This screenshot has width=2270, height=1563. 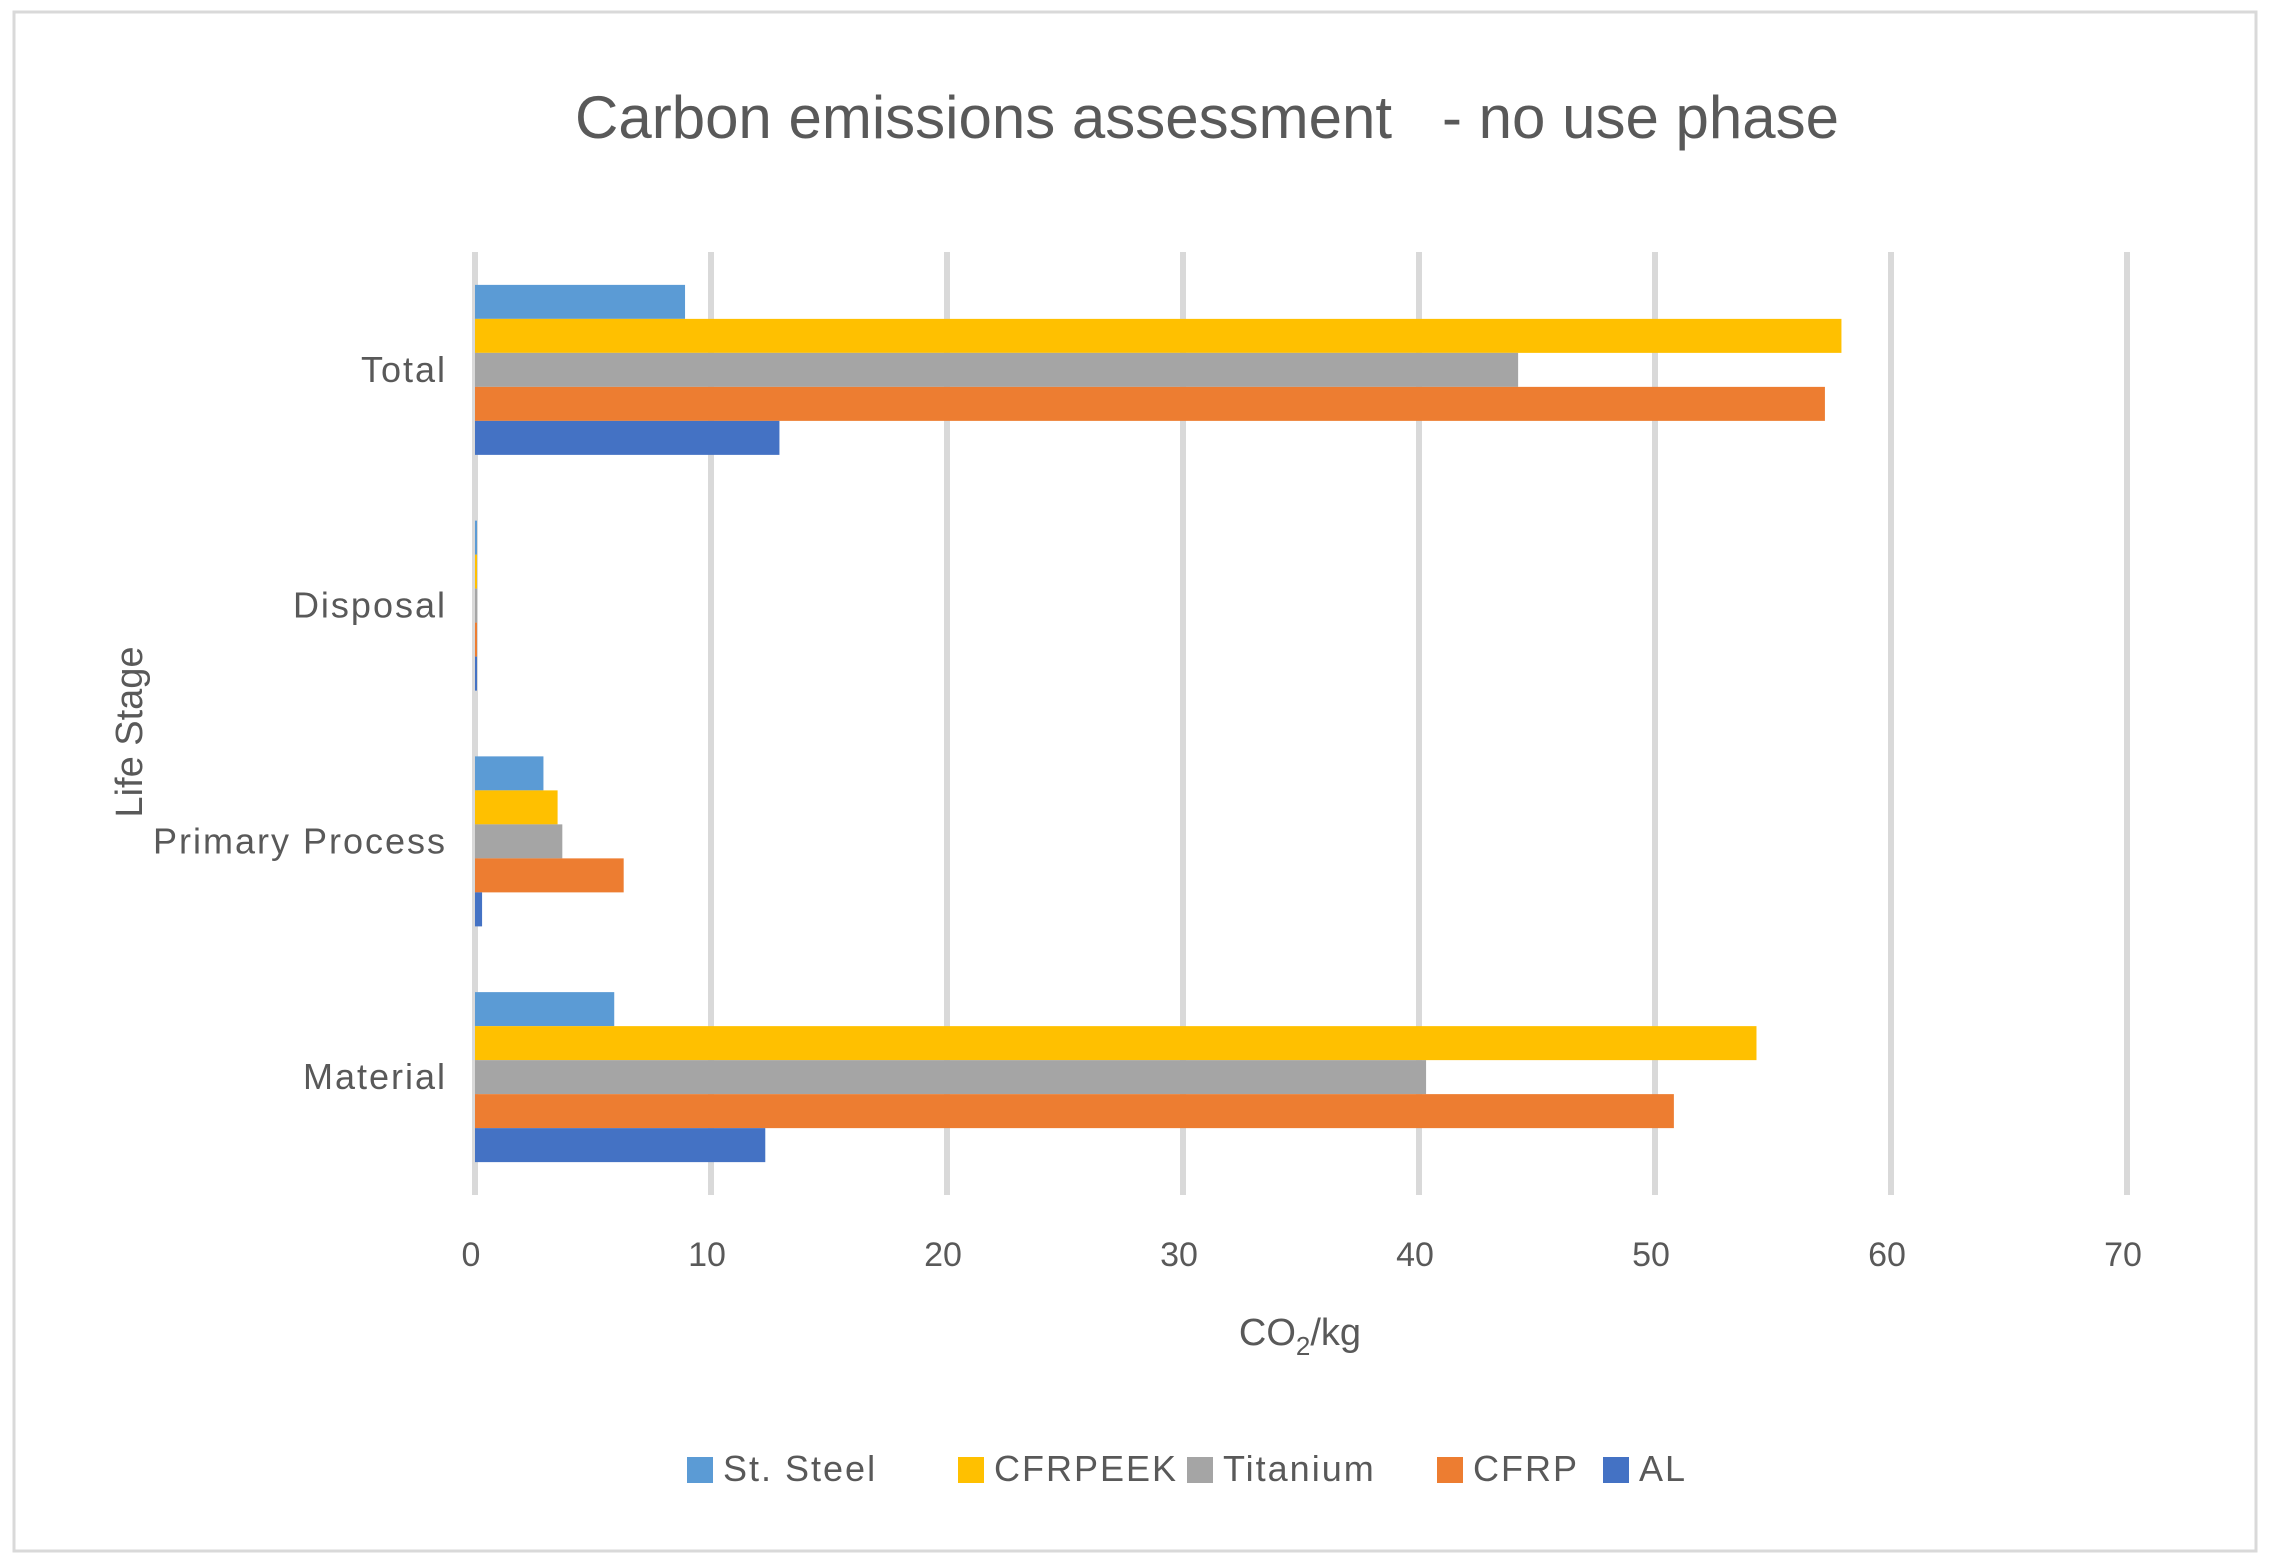 I want to click on y-category-labels: Total Disposal Primary Process Material, so click(x=300, y=723).